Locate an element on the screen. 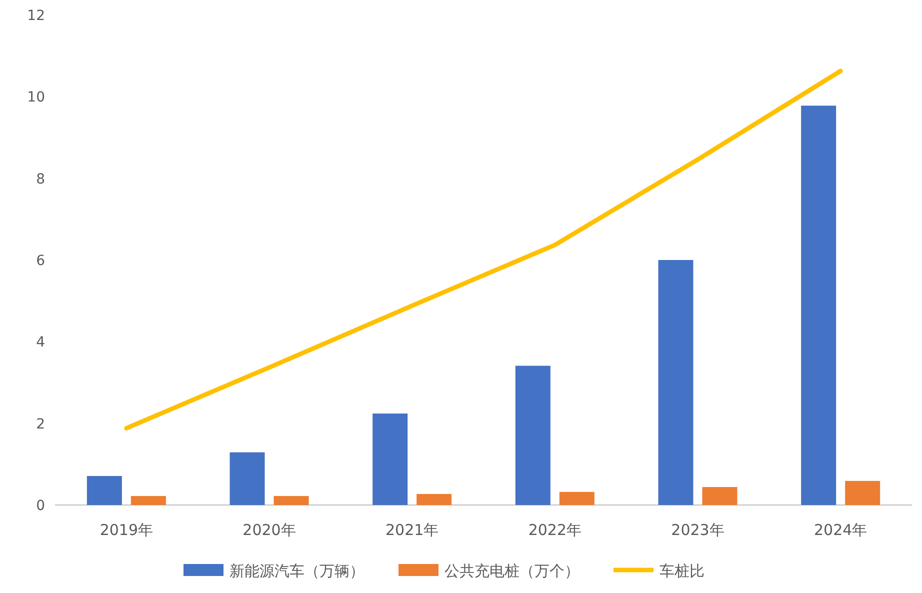 This screenshot has width=922, height=593. x-tick-label: 2021年 is located at coordinates (412, 530).